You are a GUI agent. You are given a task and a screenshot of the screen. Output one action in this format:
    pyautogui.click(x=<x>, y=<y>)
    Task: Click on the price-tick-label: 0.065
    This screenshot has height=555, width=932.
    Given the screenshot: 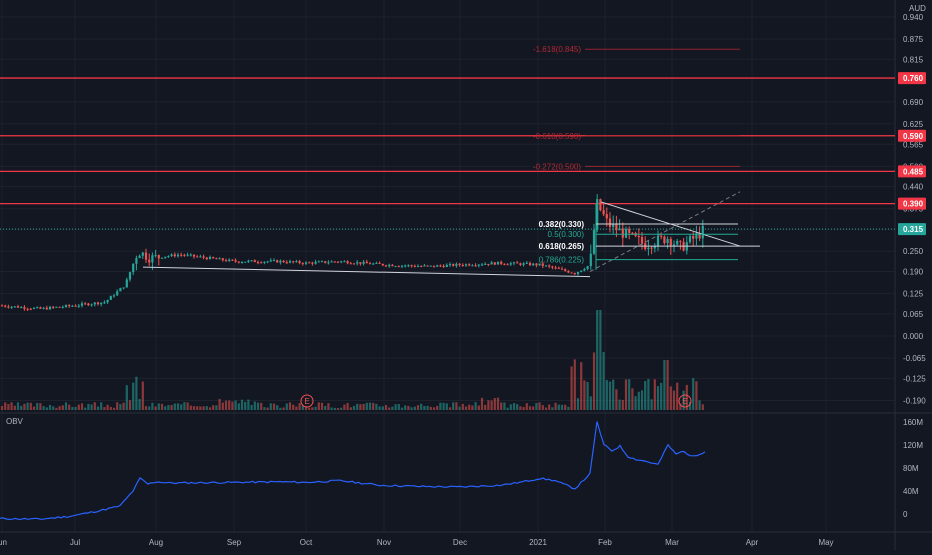 What is the action you would take?
    pyautogui.click(x=913, y=314)
    